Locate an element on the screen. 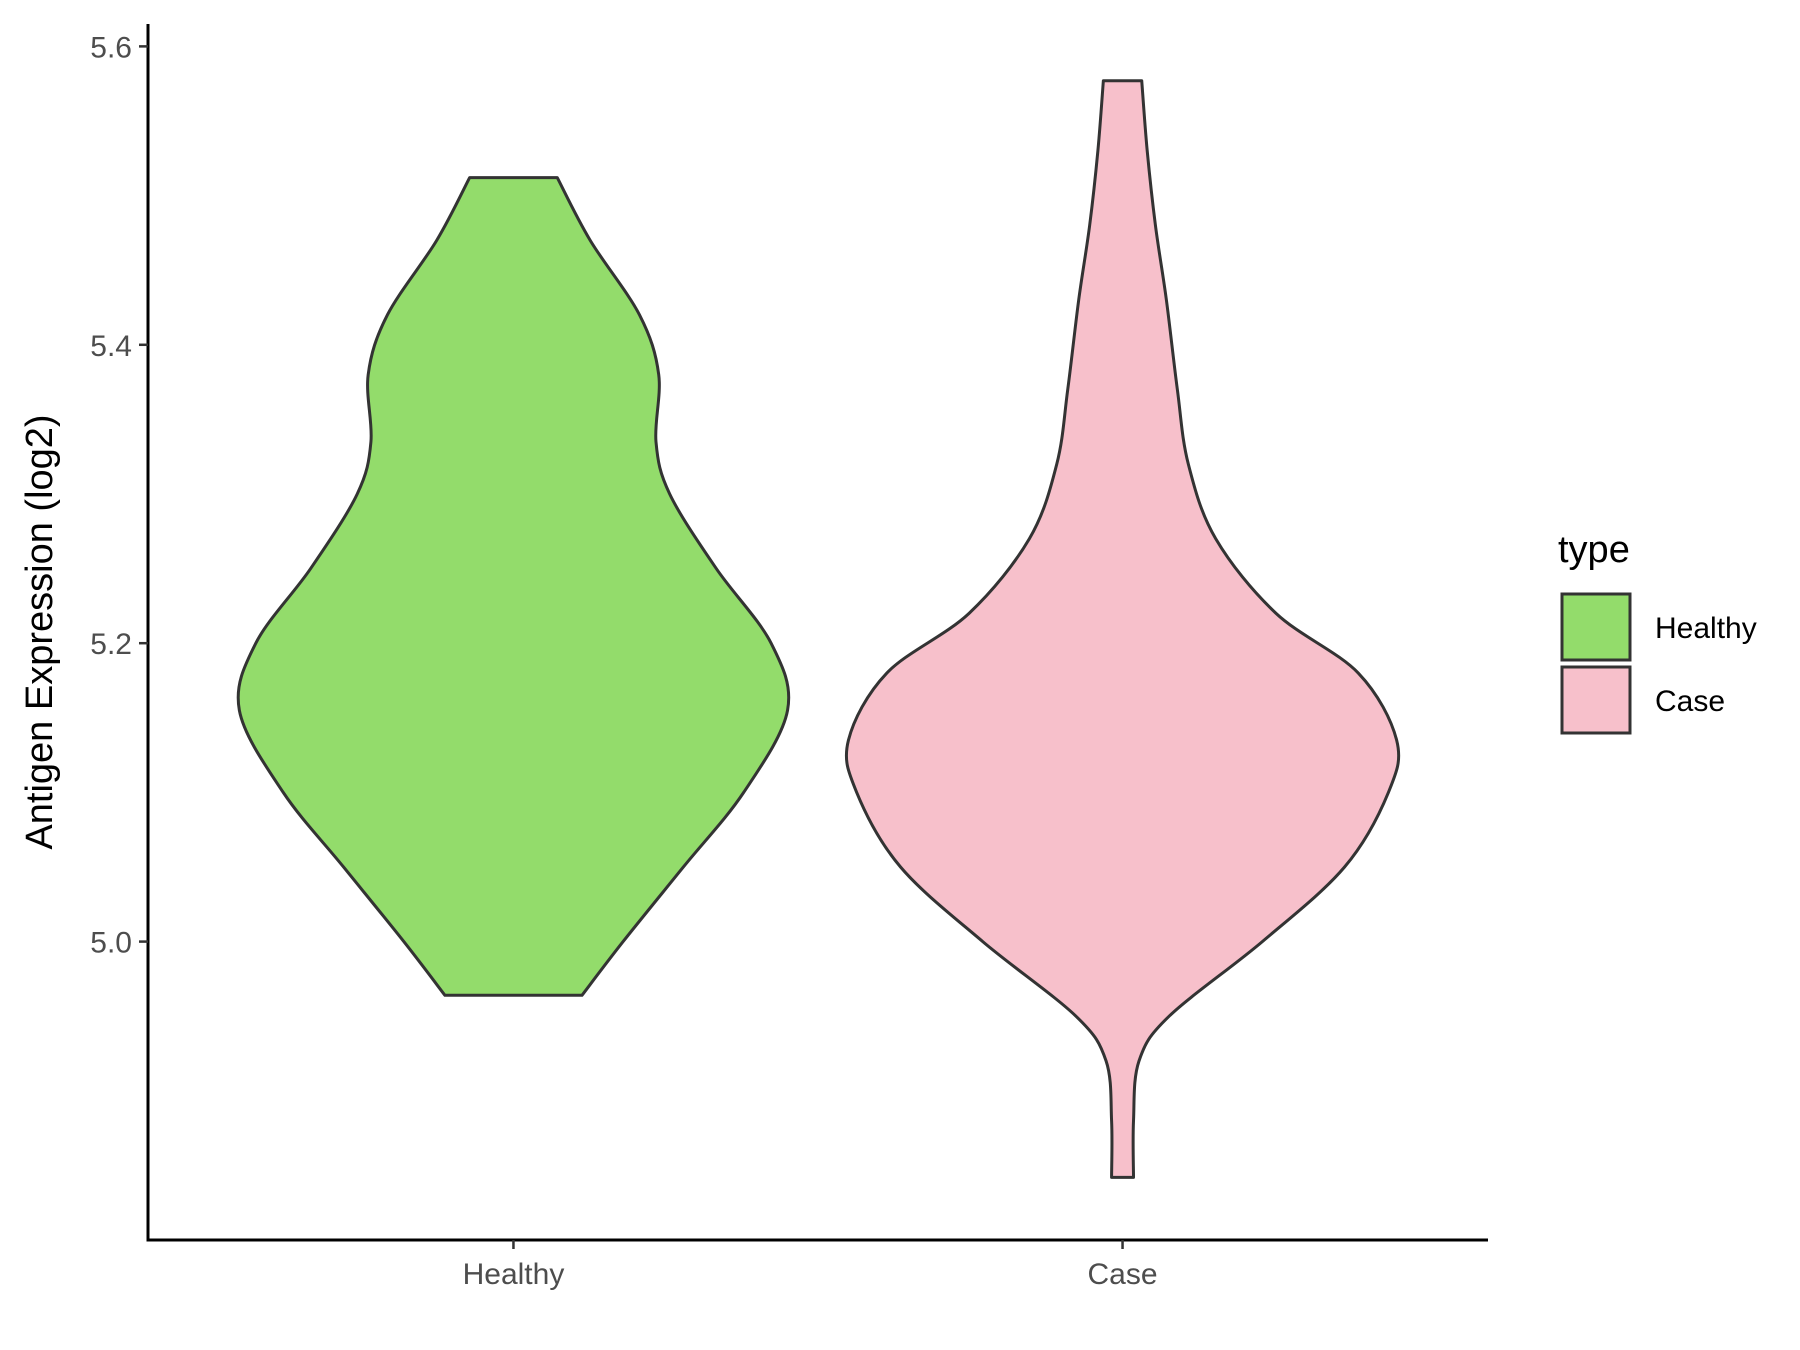 The width and height of the screenshot is (1800, 1350). legend-title: type is located at coordinates (1594, 550).